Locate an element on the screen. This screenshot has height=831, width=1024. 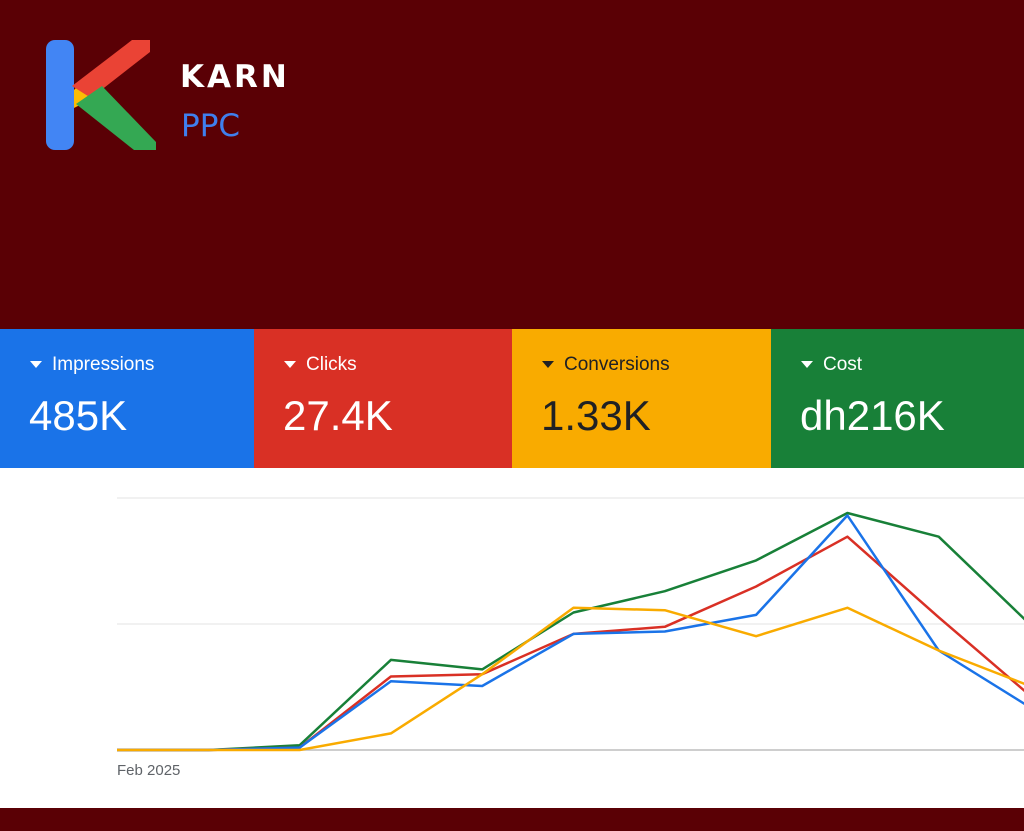
metric-header: Clicks is located at coordinates (320, 364).